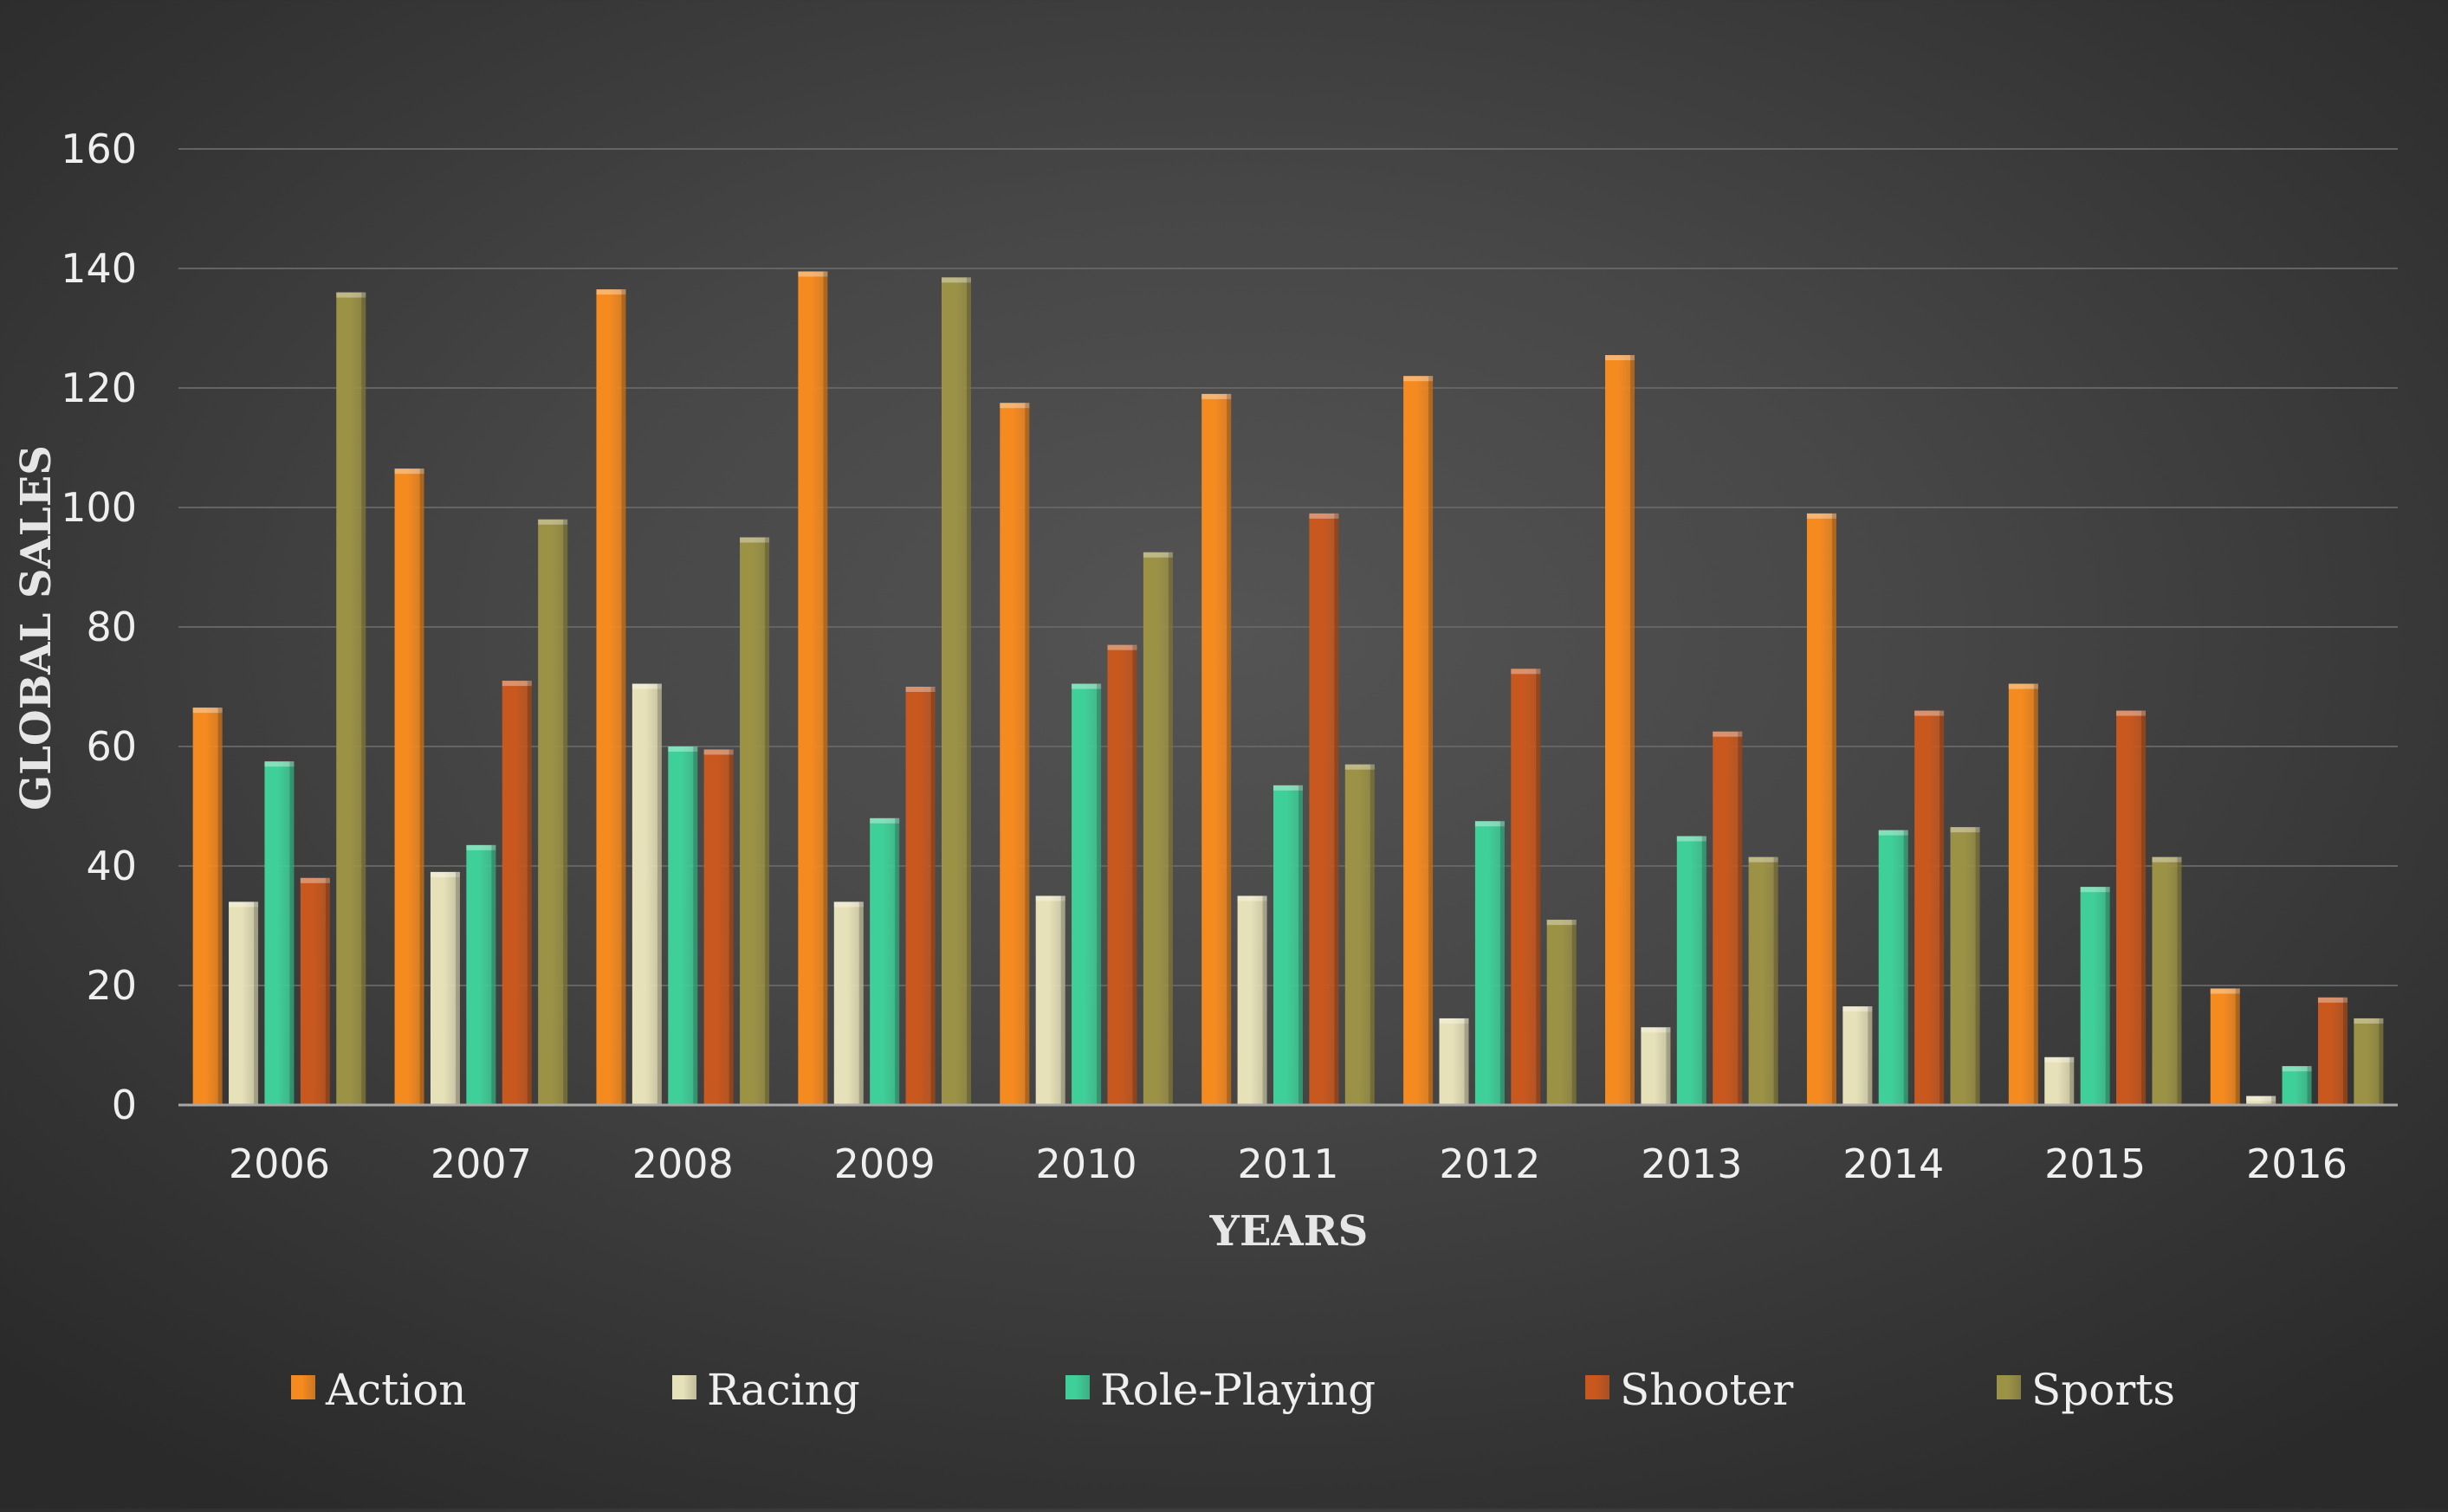  I want to click on x-tick-label: 2007, so click(481, 1163).